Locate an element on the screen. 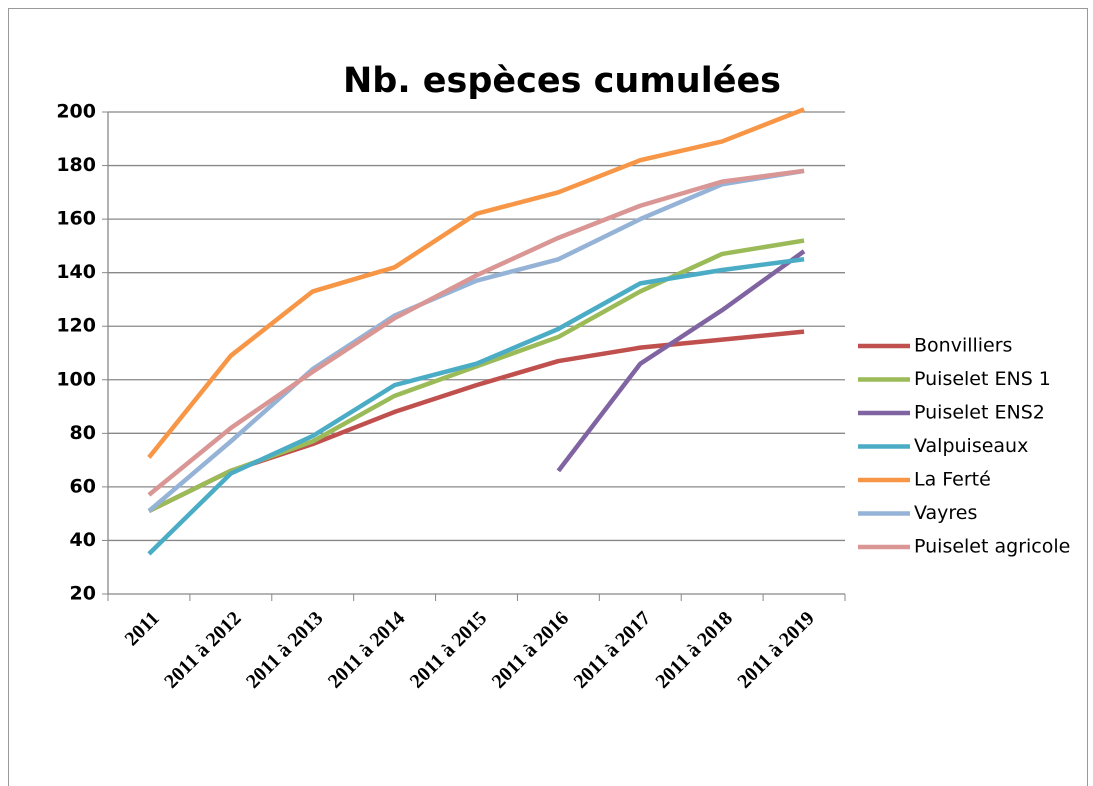 This screenshot has width=1093, height=786. y-tick-label: 80 is located at coordinates (83, 433).